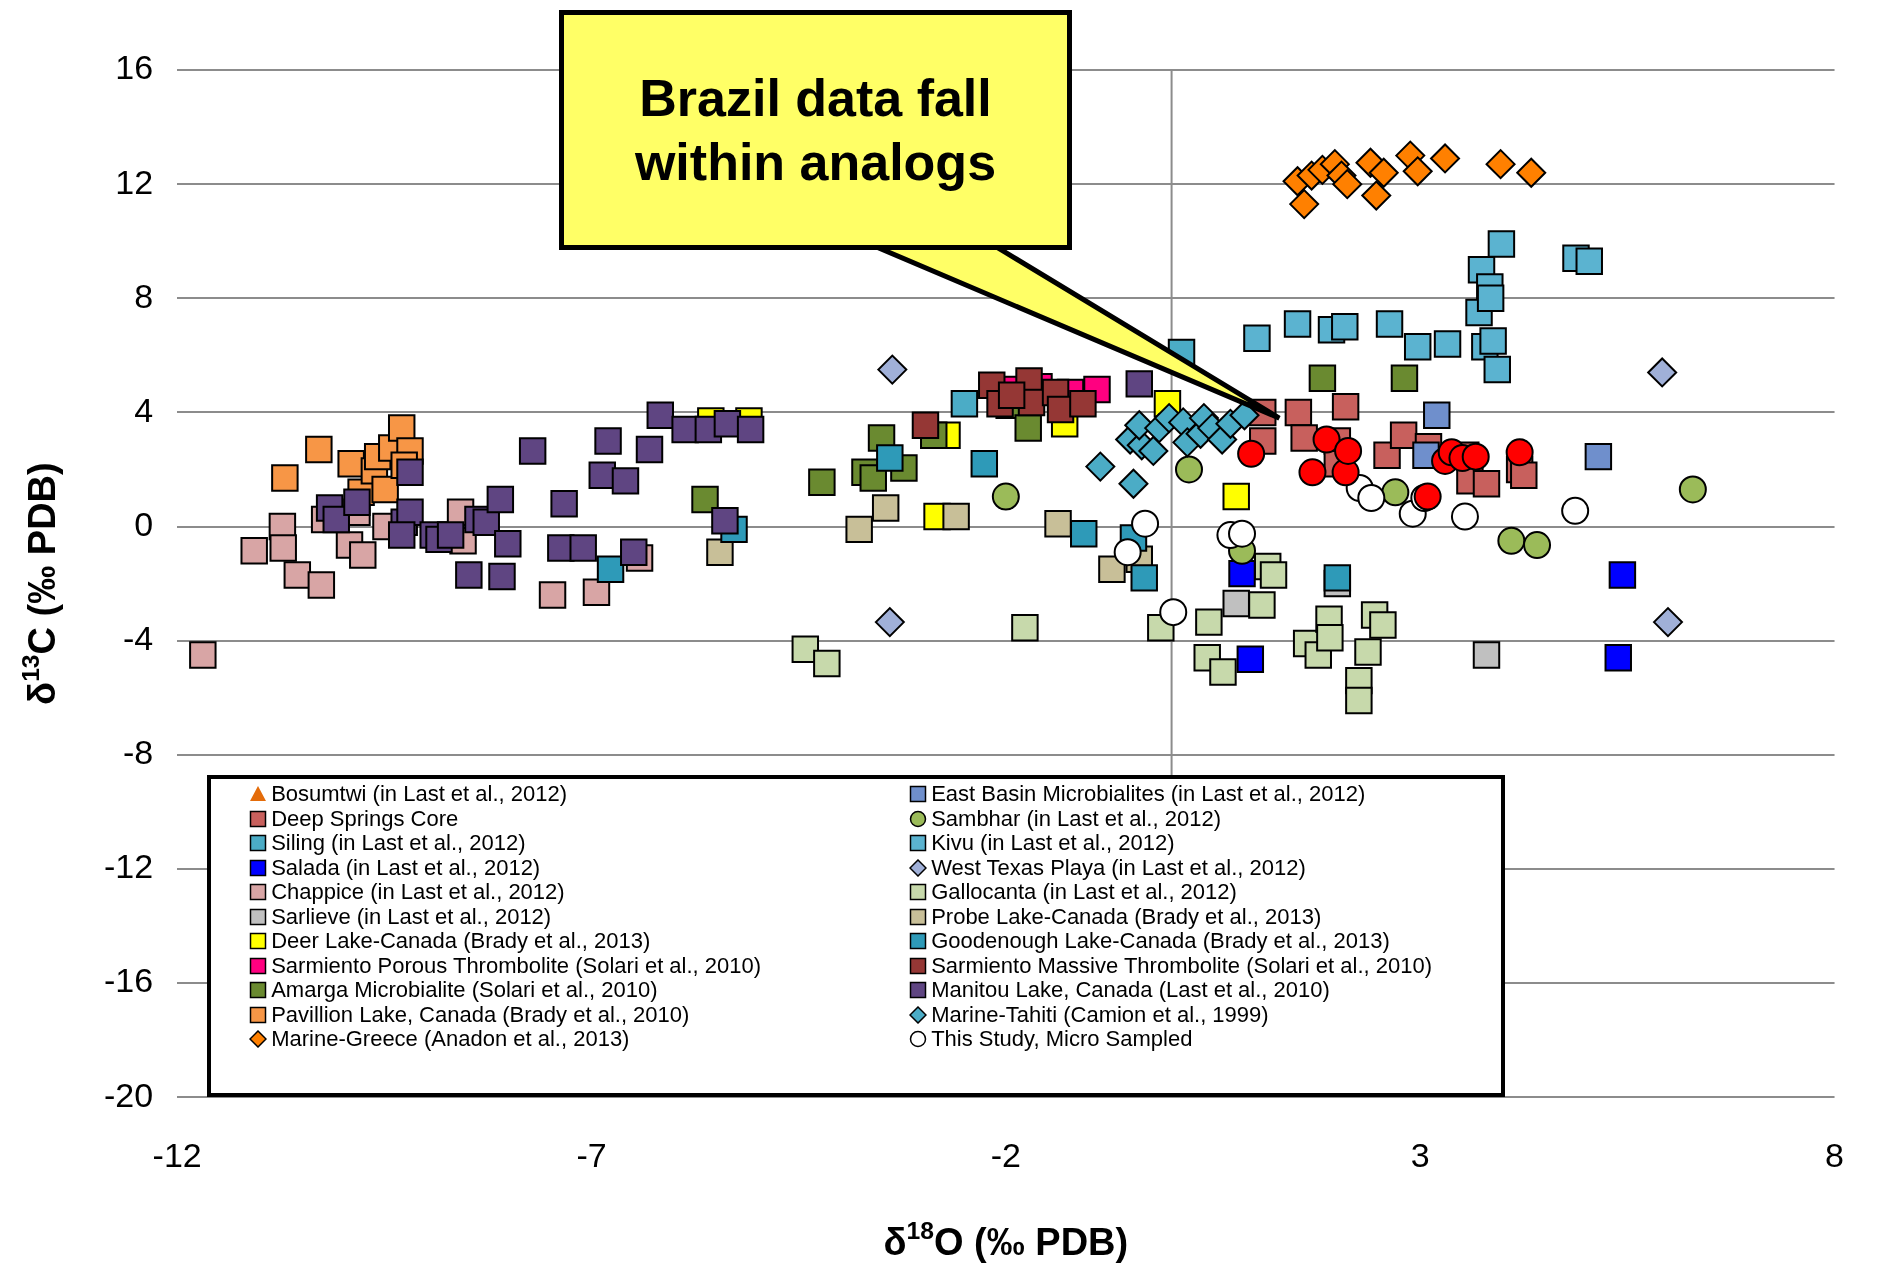  Describe the element at coordinates (129, 980) in the screenshot. I see `y-tick-label: -16` at that location.